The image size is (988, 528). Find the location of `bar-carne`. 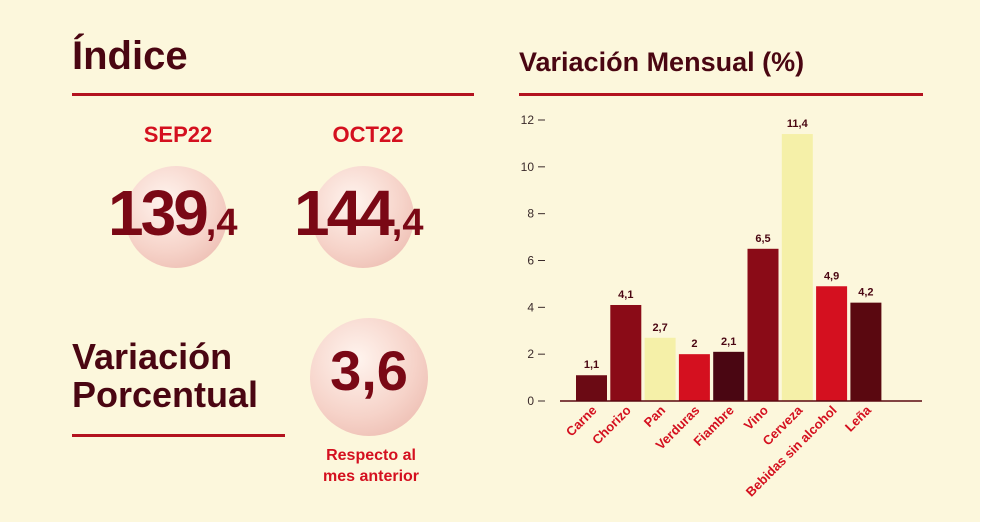

bar-carne is located at coordinates (591, 388).